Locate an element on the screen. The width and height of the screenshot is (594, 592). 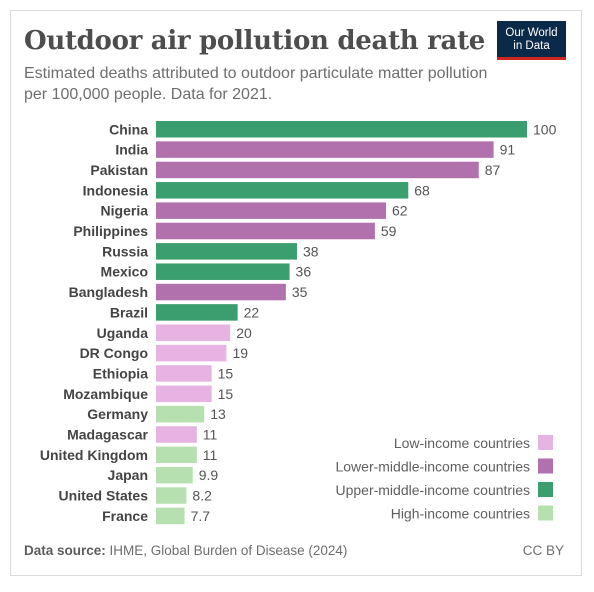
value-label-uganda: 20 is located at coordinates (244, 333).